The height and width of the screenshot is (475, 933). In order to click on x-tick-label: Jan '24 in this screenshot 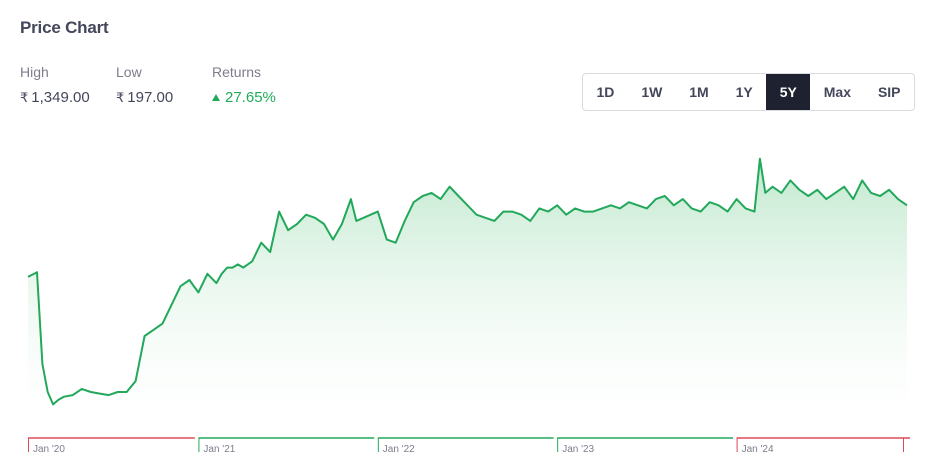, I will do `click(758, 449)`.